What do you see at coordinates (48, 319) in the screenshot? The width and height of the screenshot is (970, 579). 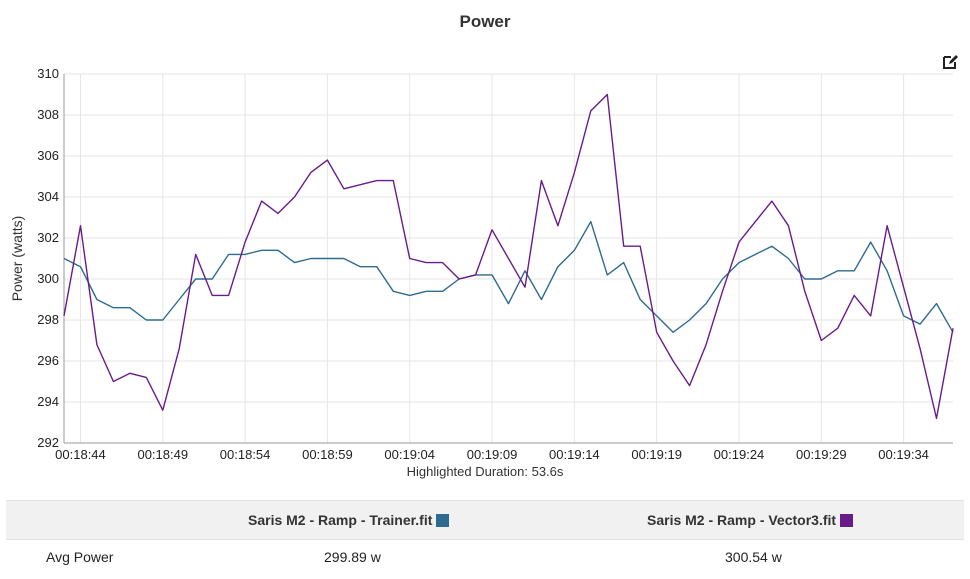 I see `y-tick-label: 298` at bounding box center [48, 319].